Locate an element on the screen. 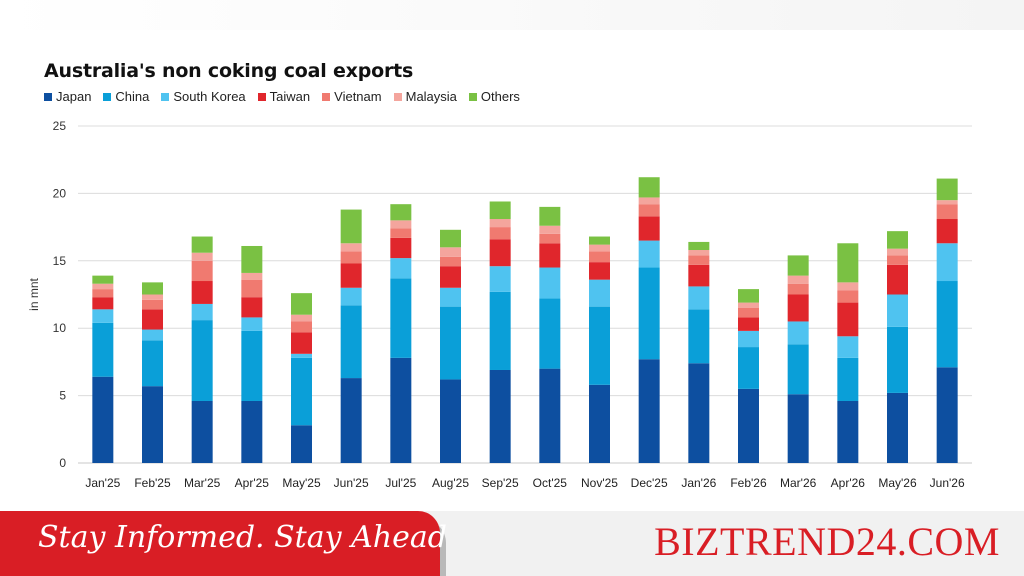  y-tick-label: 10 is located at coordinates (60, 328).